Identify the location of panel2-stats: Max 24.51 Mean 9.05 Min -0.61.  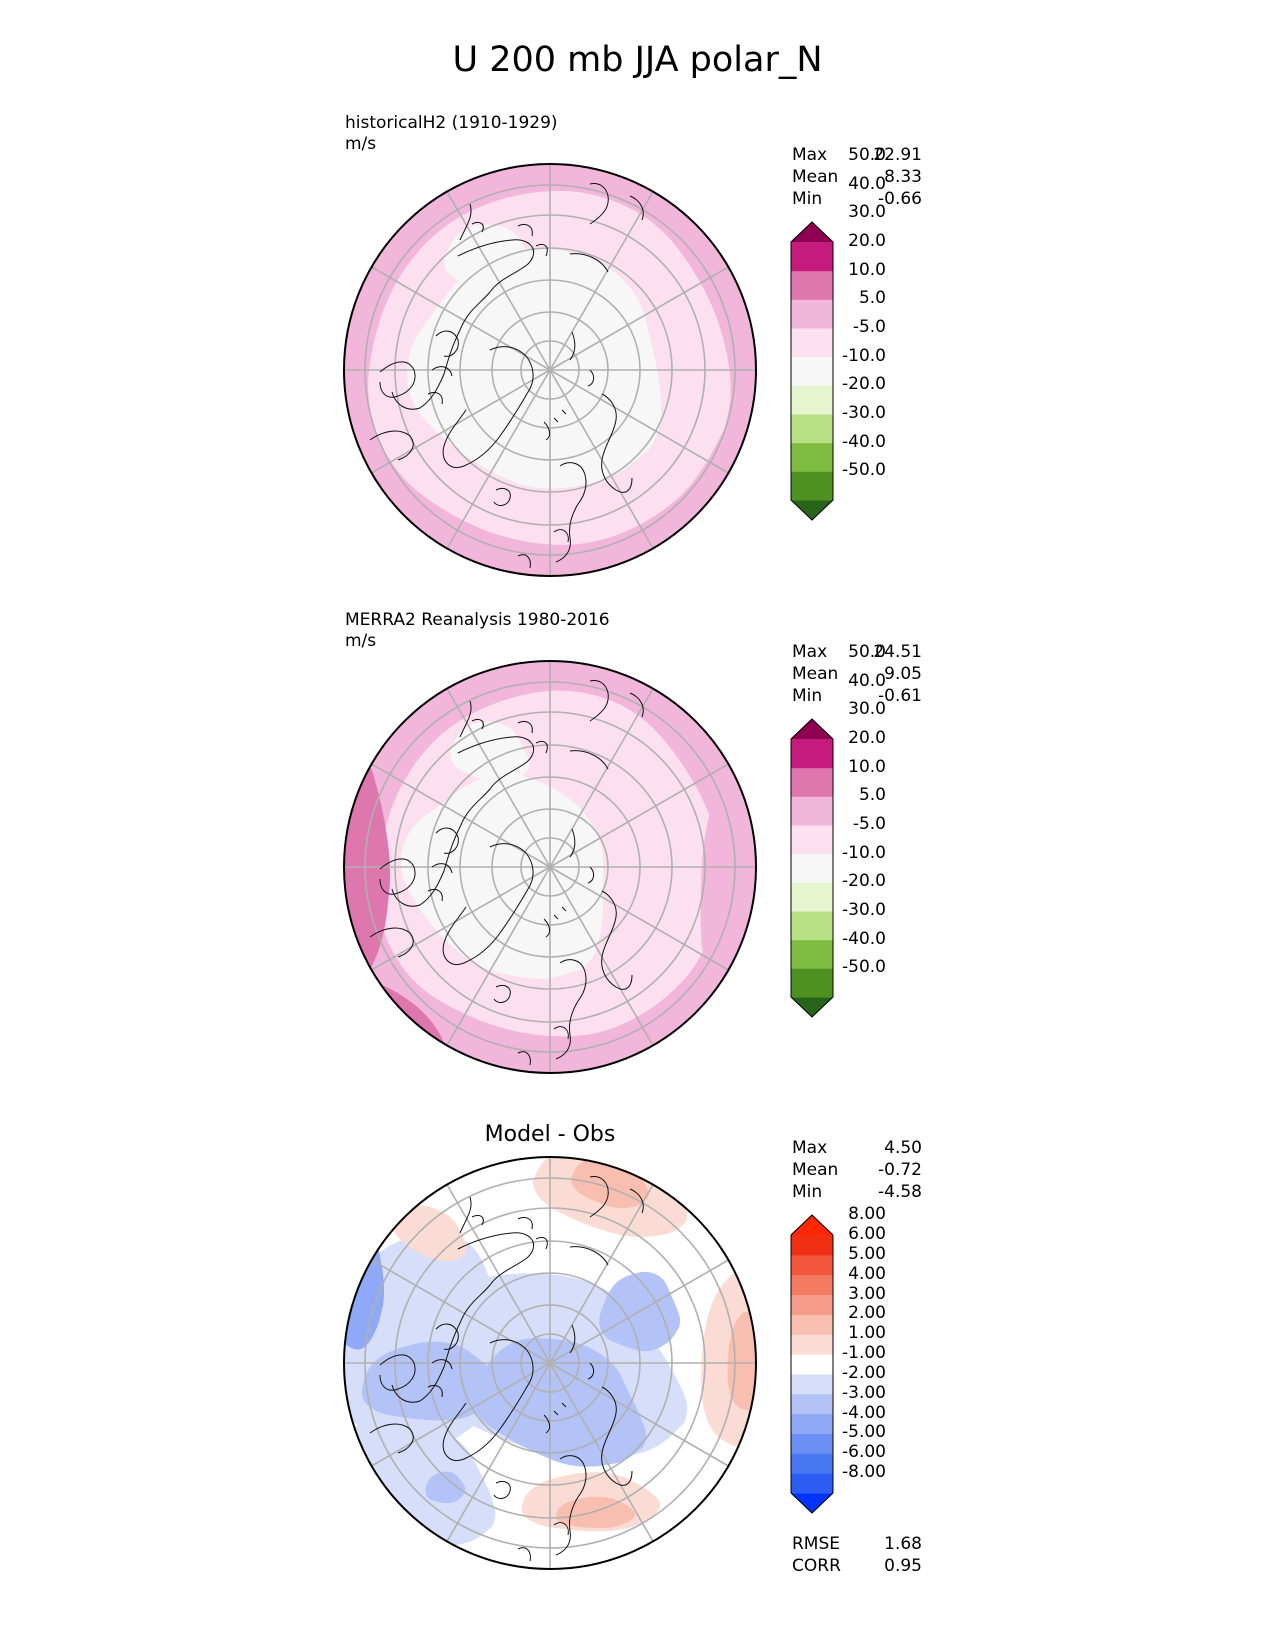
(857, 674).